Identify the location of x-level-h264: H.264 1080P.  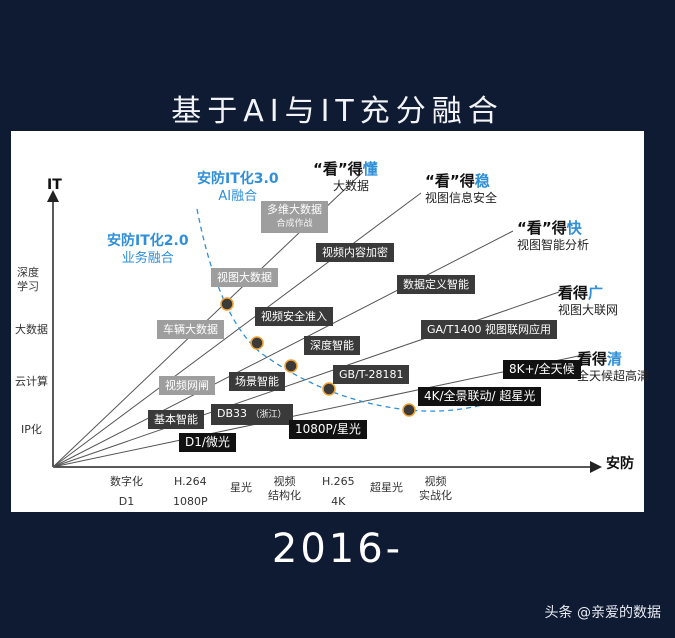
(190, 491).